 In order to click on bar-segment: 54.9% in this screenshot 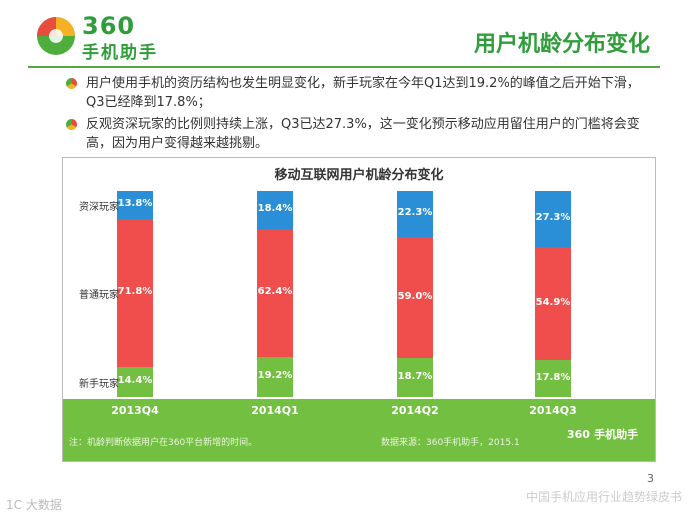, I will do `click(553, 304)`.